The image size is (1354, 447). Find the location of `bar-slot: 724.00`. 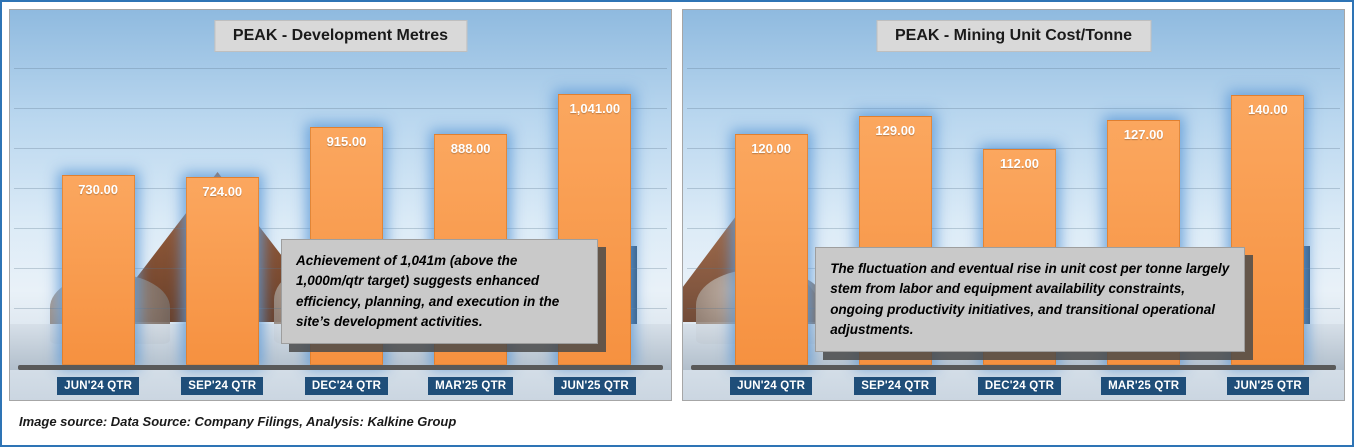

bar-slot: 724.00 is located at coordinates (222, 215).